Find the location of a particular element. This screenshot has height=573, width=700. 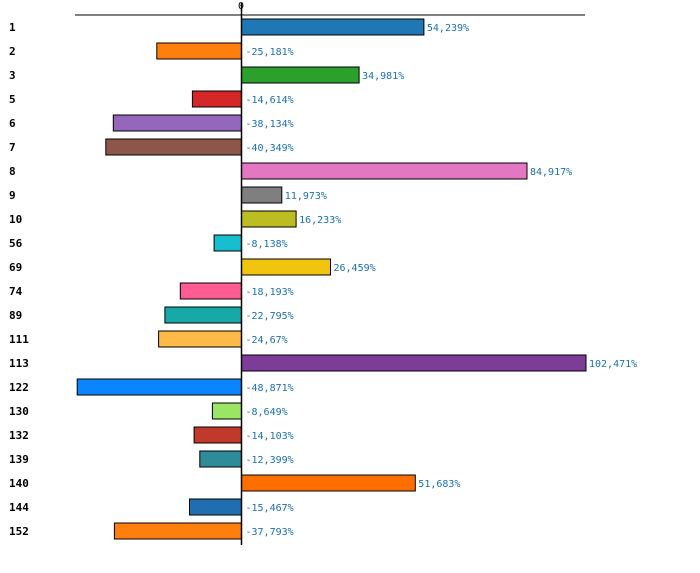

value-label-139: -12,399% is located at coordinates (270, 460).